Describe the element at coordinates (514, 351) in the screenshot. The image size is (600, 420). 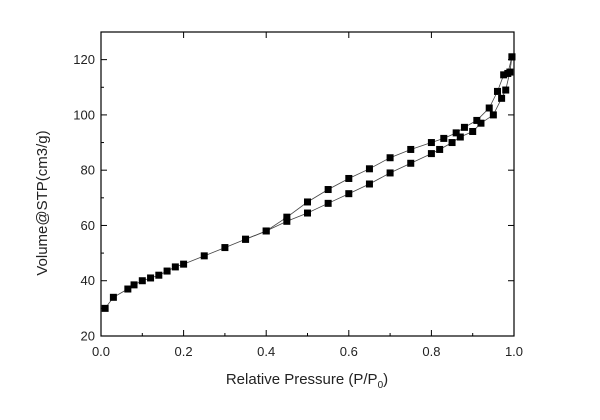
I see `x-tick-label: 1.0` at that location.